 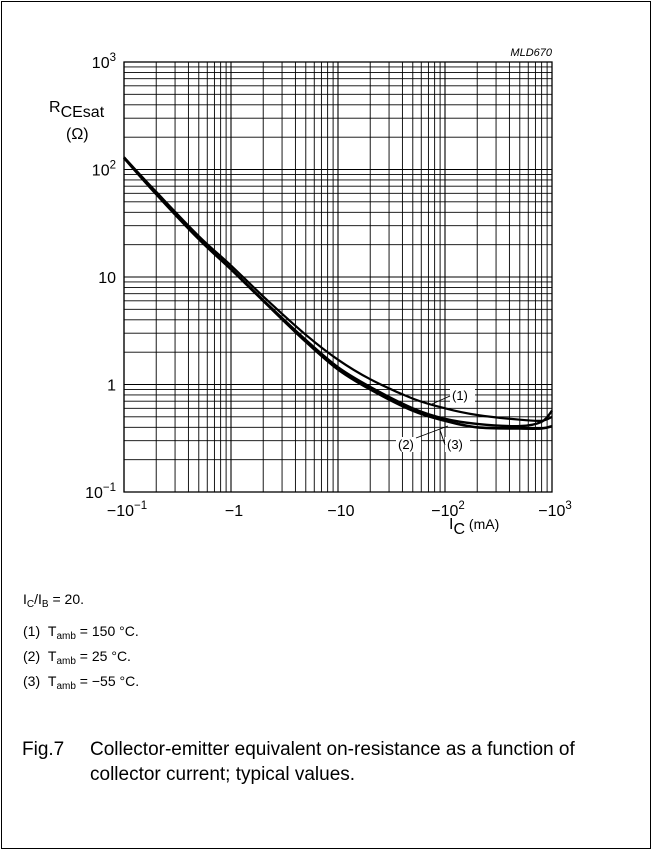 What do you see at coordinates (111, 386) in the screenshot?
I see `y-tick-label: 1` at bounding box center [111, 386].